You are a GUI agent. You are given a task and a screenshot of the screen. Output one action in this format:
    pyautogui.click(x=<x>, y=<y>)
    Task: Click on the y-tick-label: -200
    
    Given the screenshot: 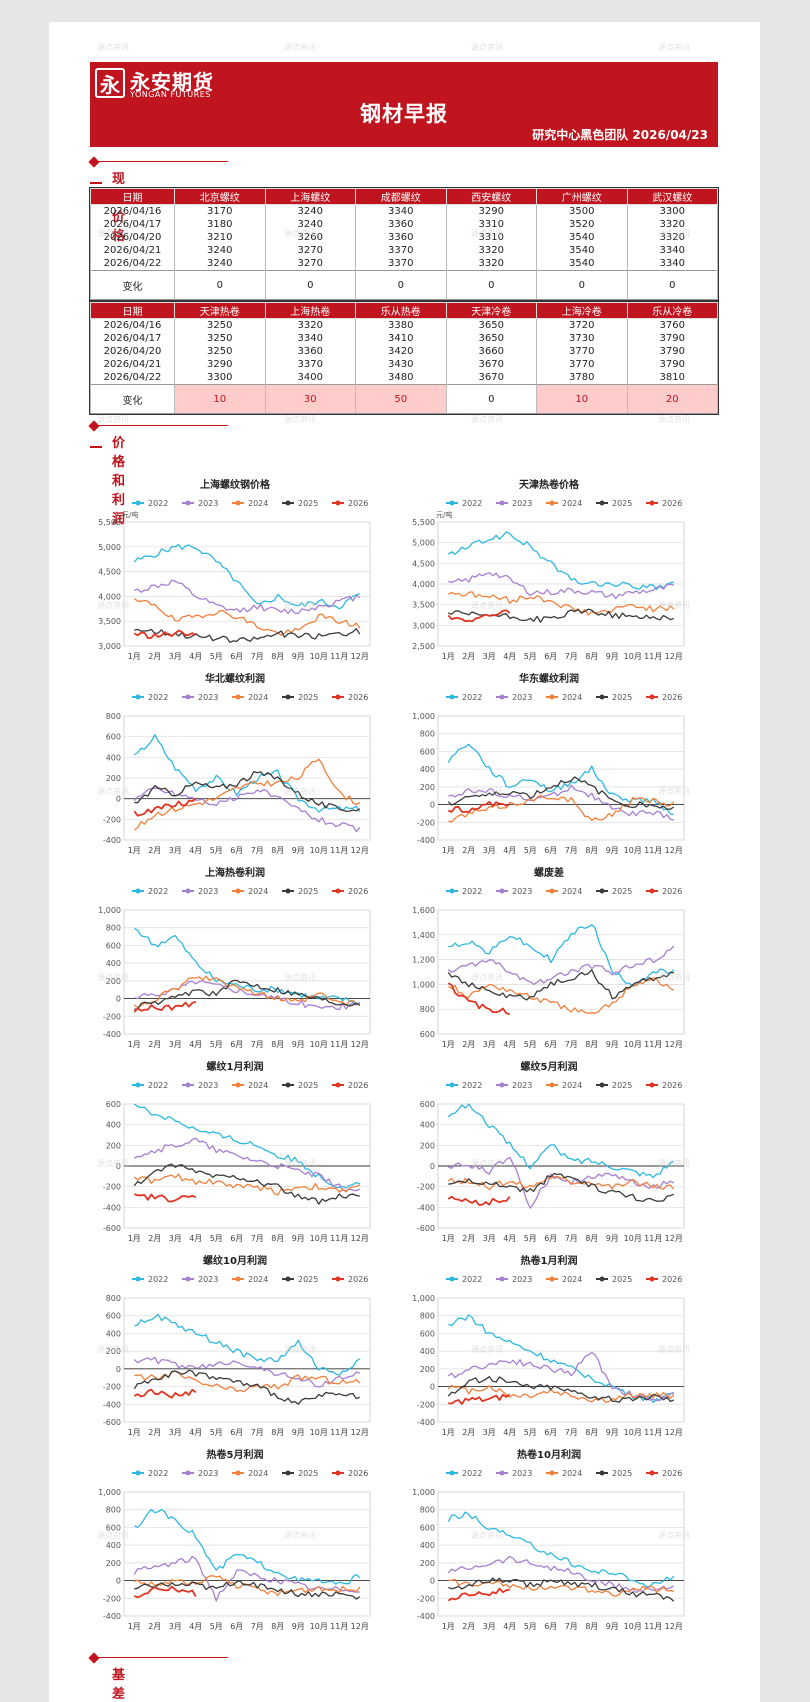 What is the action you would take?
    pyautogui.click(x=112, y=1387)
    